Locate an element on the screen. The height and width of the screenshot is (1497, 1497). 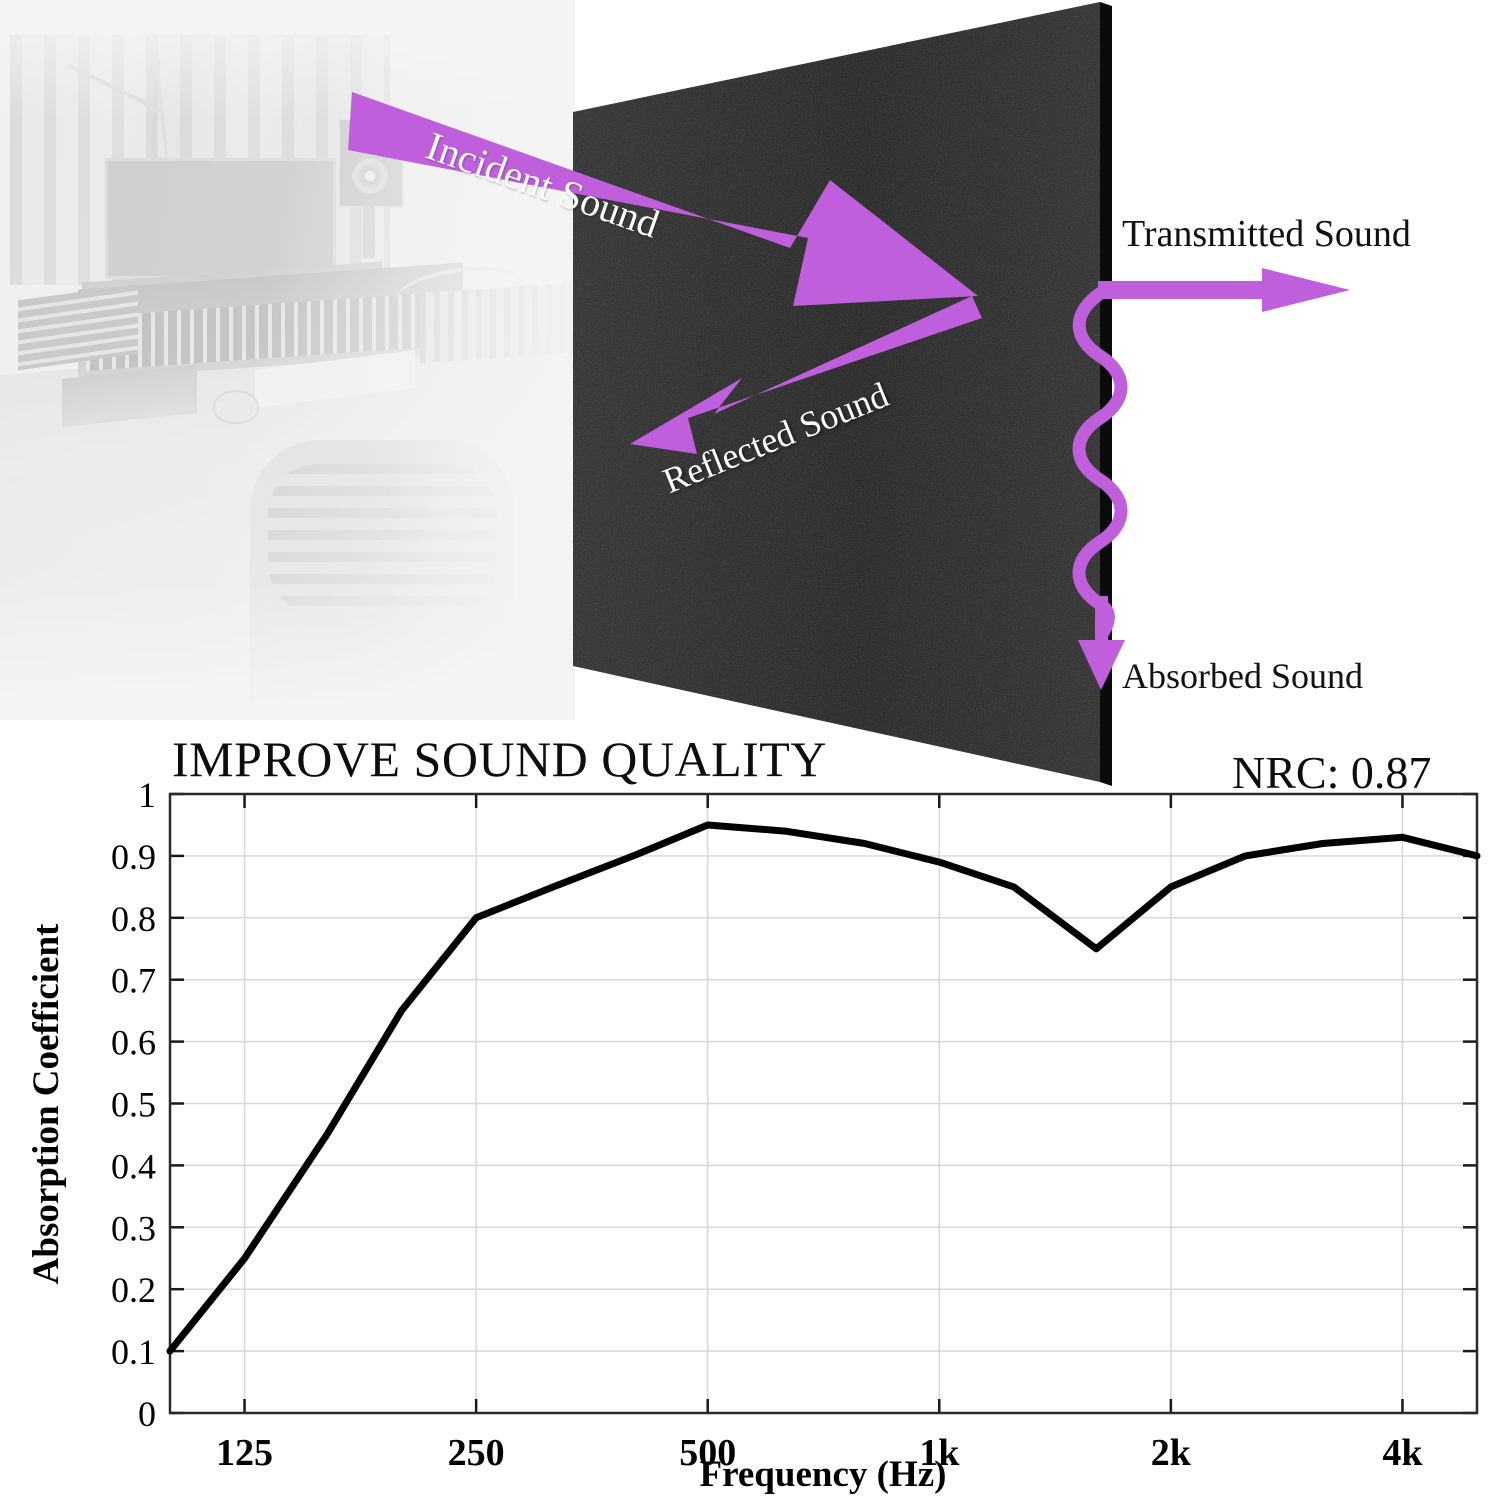
x-tick-label: 2k is located at coordinates (1171, 1453).